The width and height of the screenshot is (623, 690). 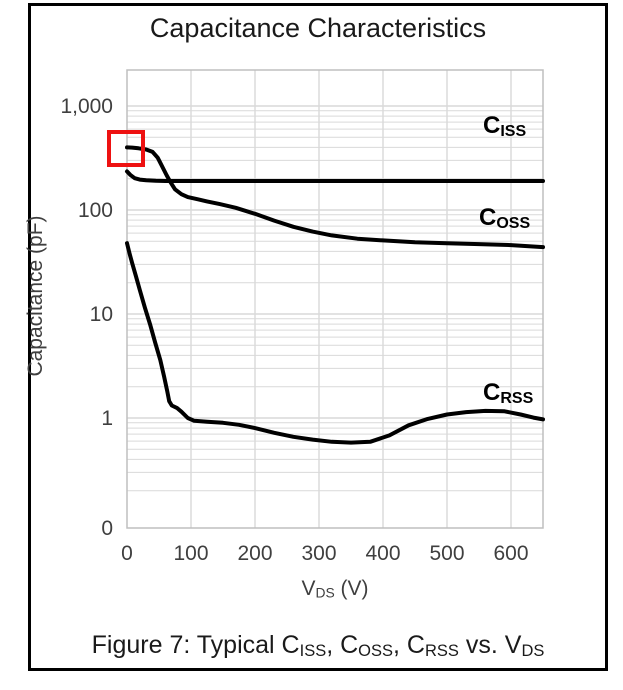 I want to click on y-tick-label: 1, so click(x=107, y=418).